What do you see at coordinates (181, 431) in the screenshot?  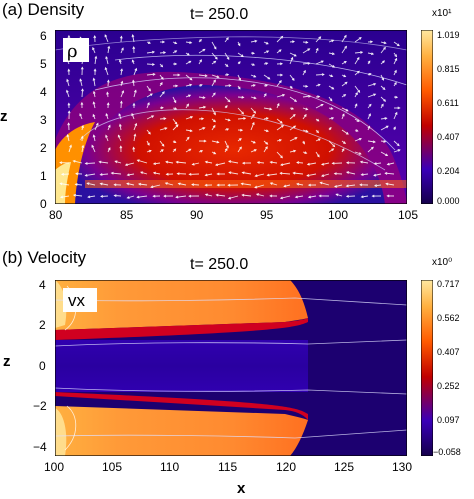 I see `velocity-lower-flow` at bounding box center [181, 431].